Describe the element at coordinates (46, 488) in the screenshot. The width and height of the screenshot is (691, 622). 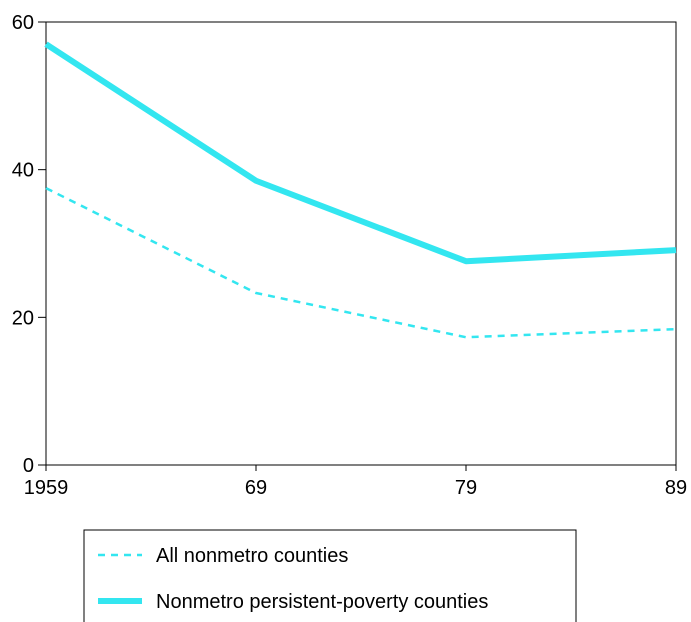
I see `x-tick-label: 1959` at that location.